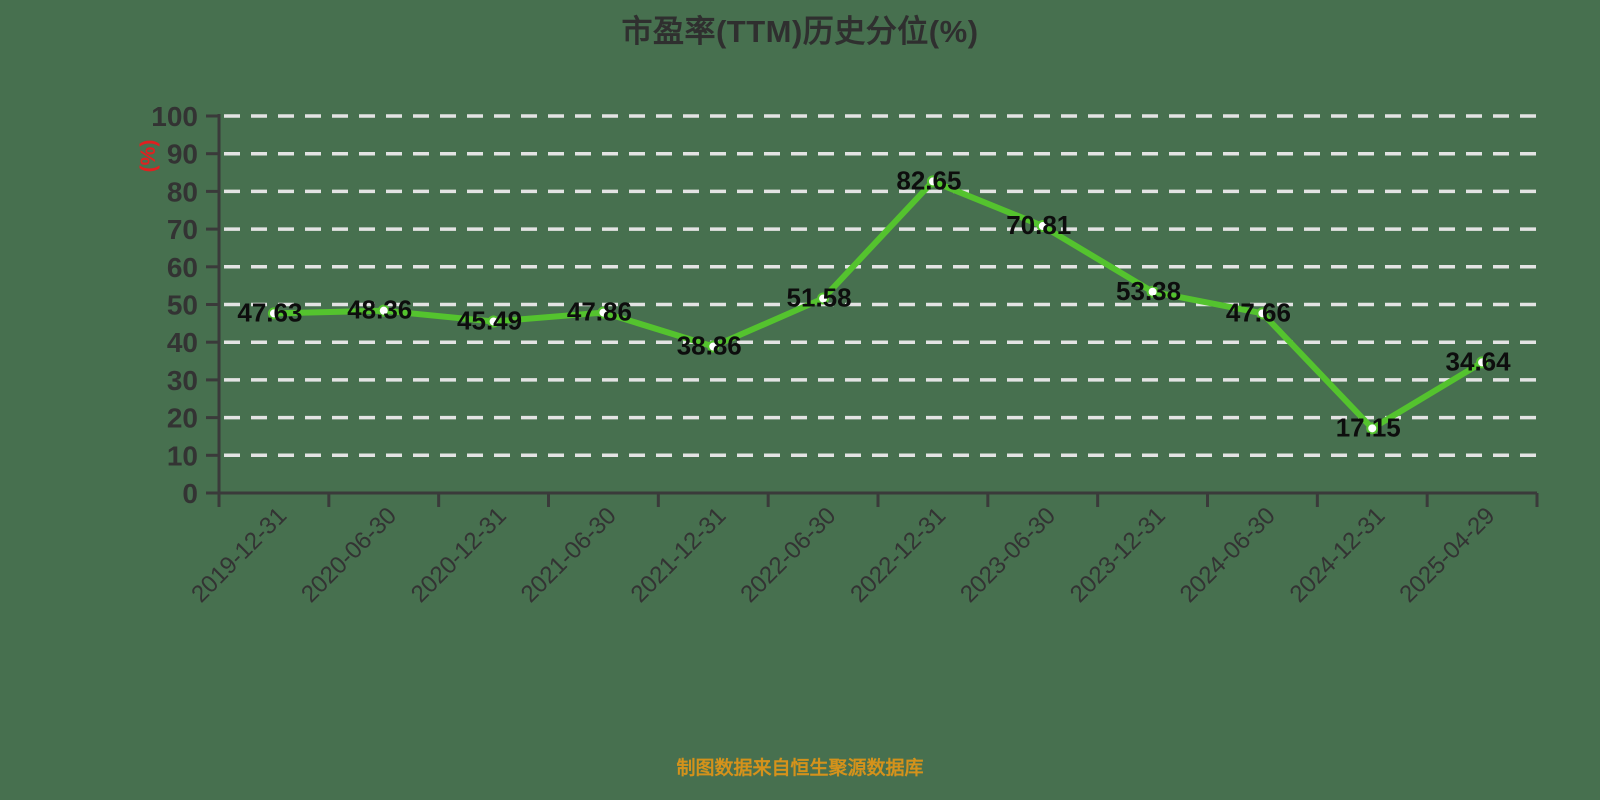 The height and width of the screenshot is (800, 1600). Describe the element at coordinates (1447, 555) in the screenshot. I see `x-axis-tick-label: 2025-04-29` at that location.